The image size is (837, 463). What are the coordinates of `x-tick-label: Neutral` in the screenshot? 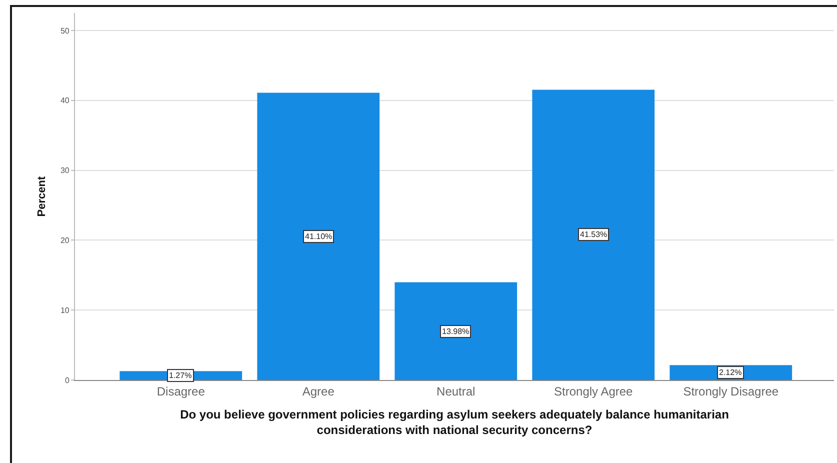 It's located at (456, 391).